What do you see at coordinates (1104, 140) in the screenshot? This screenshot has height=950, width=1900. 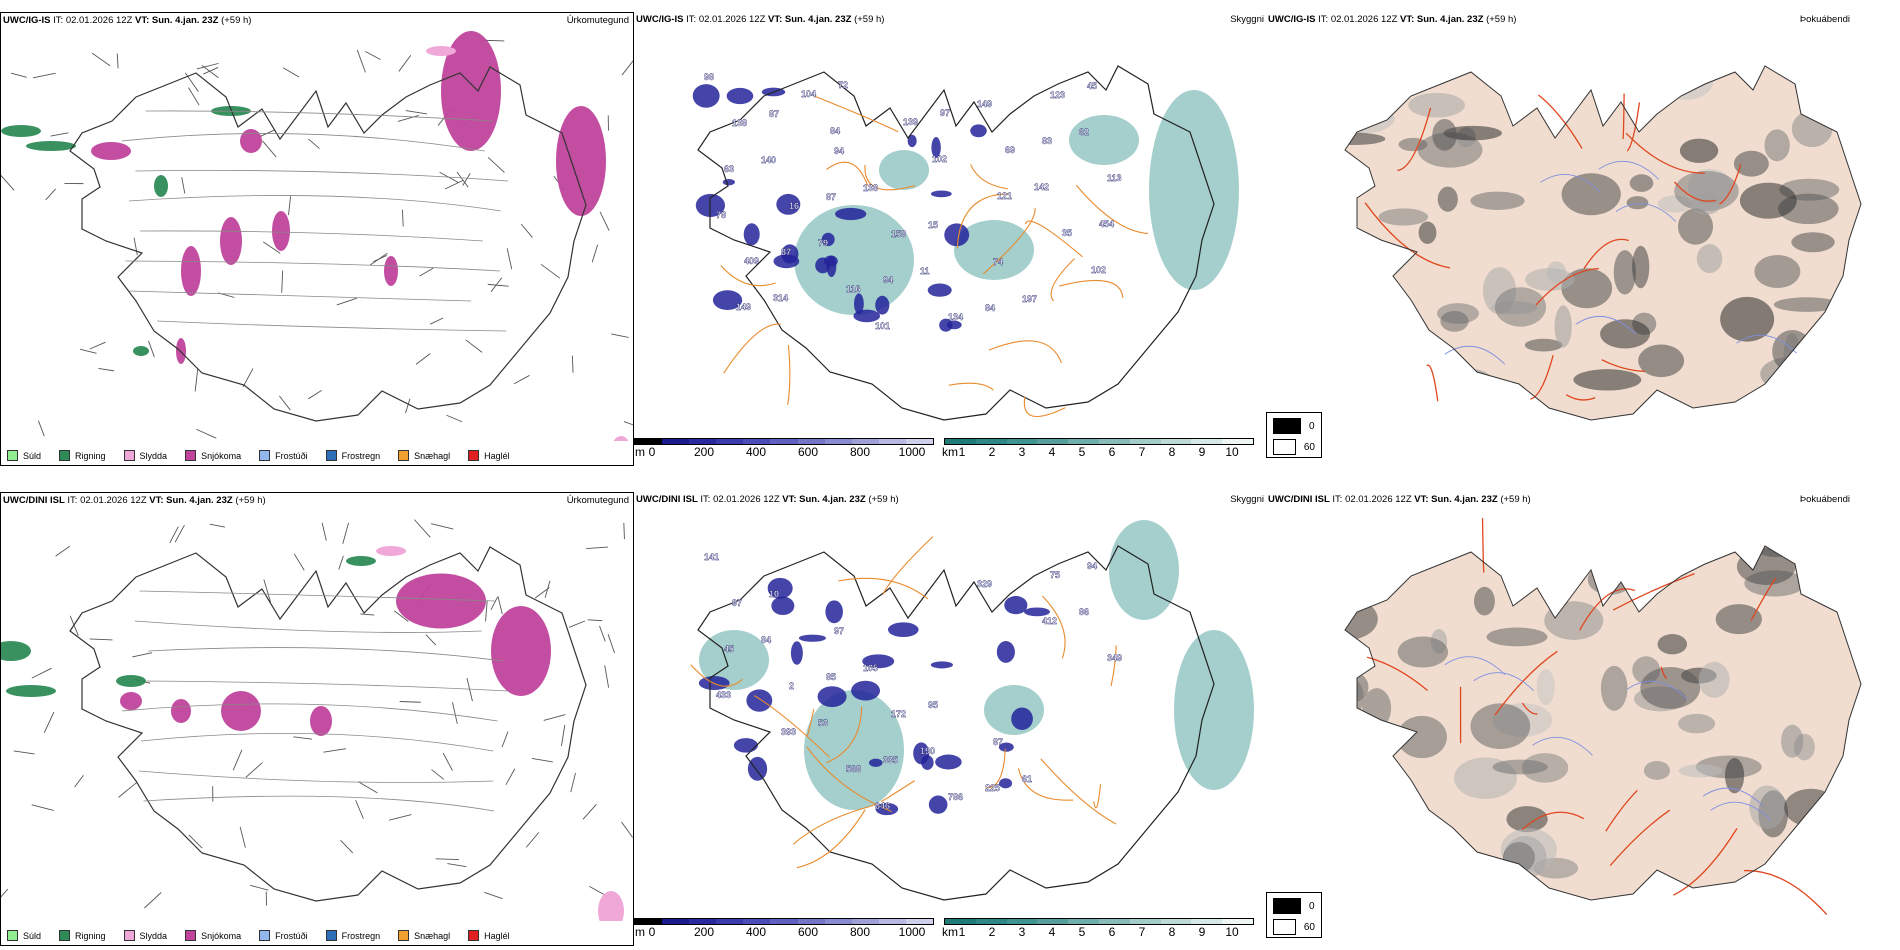 I see `low-visibility-area` at bounding box center [1104, 140].